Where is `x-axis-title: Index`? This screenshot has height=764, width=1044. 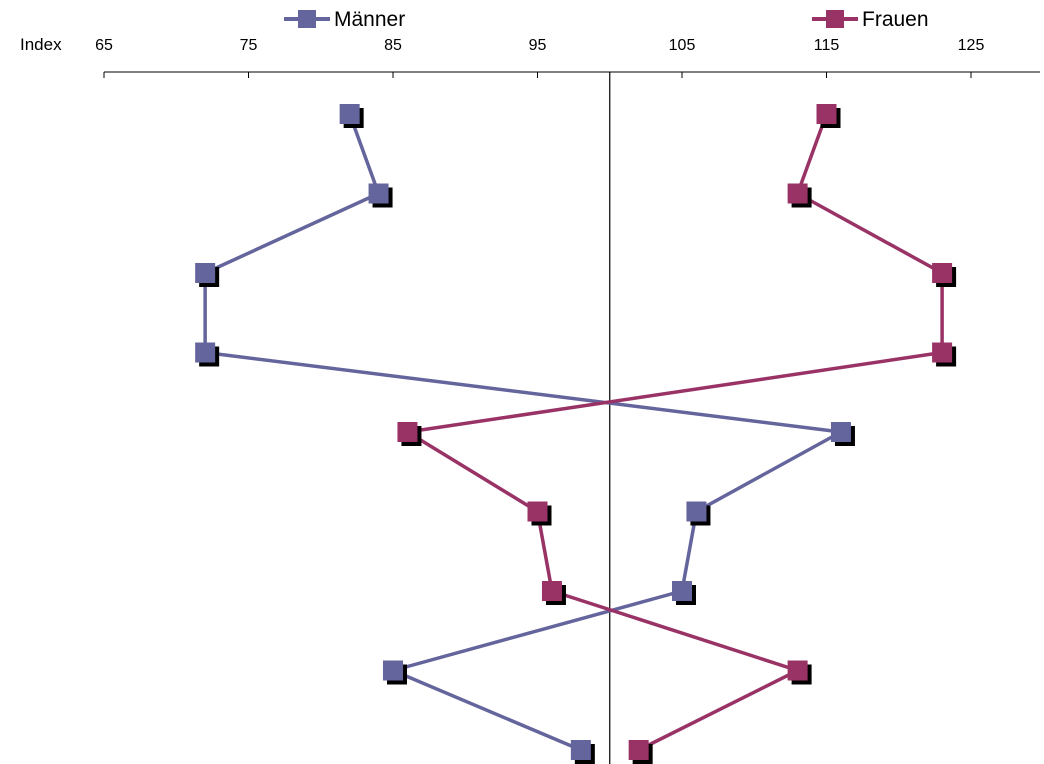
x-axis-title: Index is located at coordinates (41, 44).